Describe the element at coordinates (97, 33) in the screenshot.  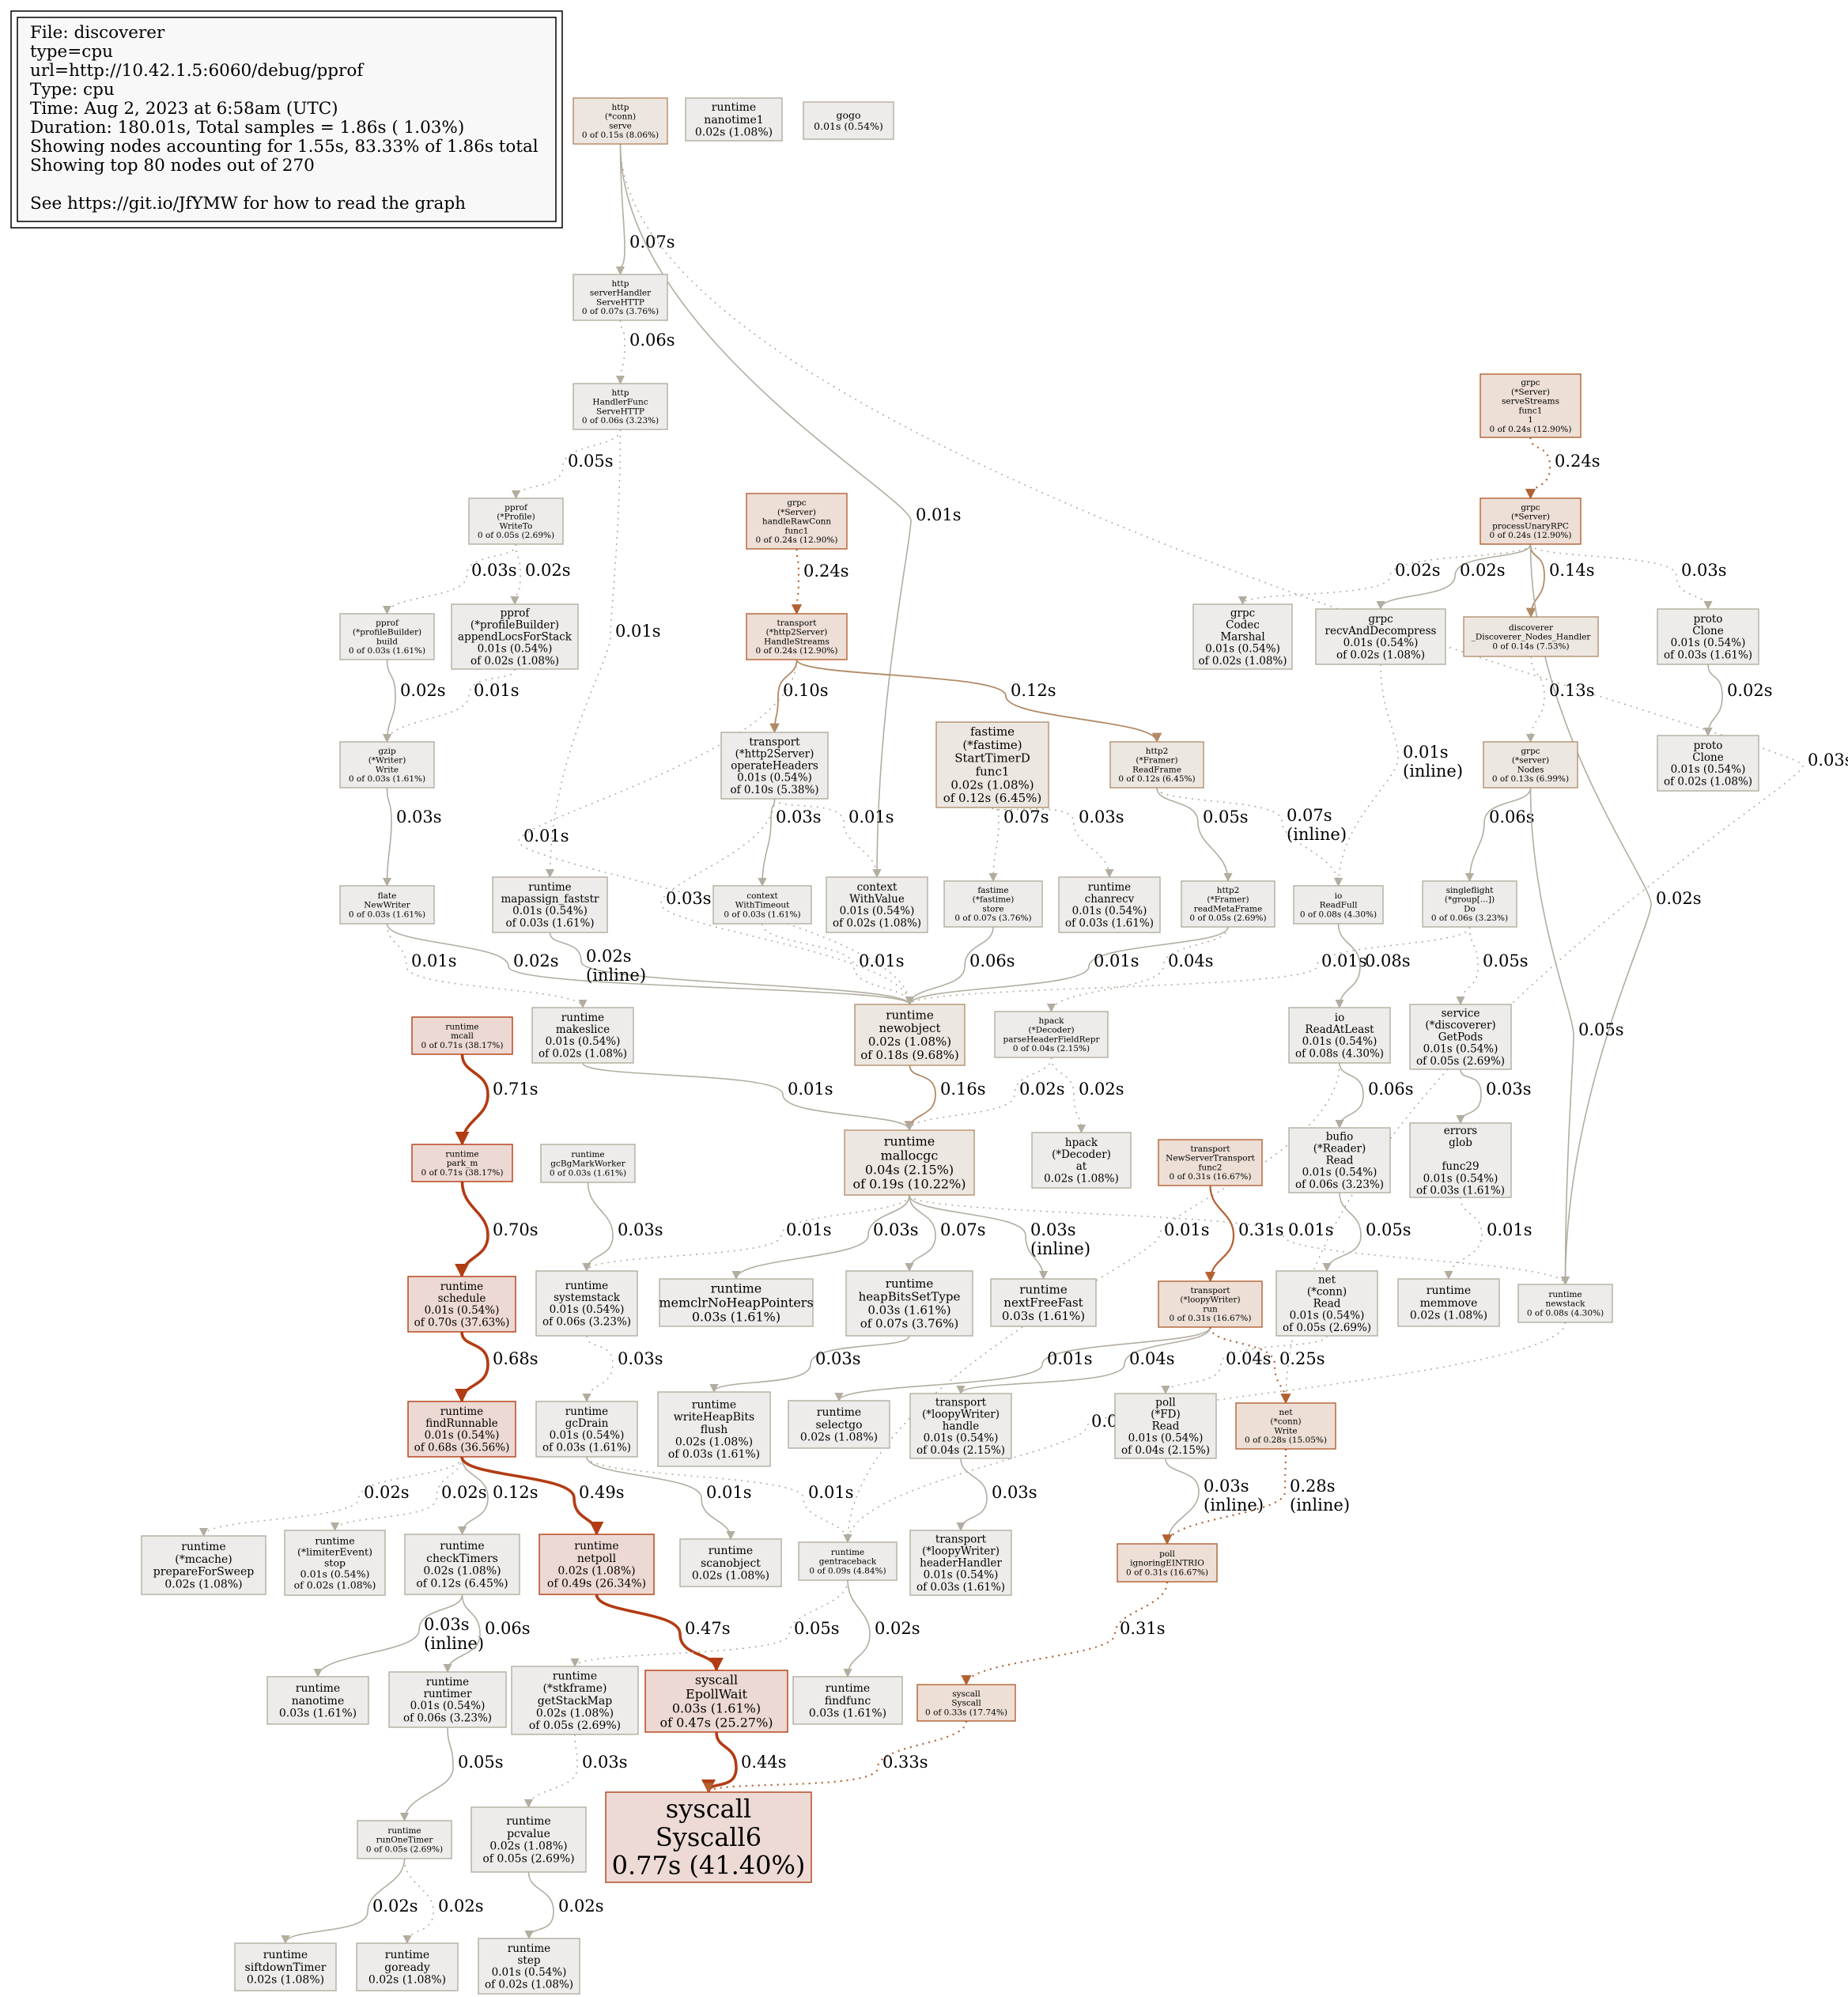
I see `legend-line: File: discoverer` at that location.